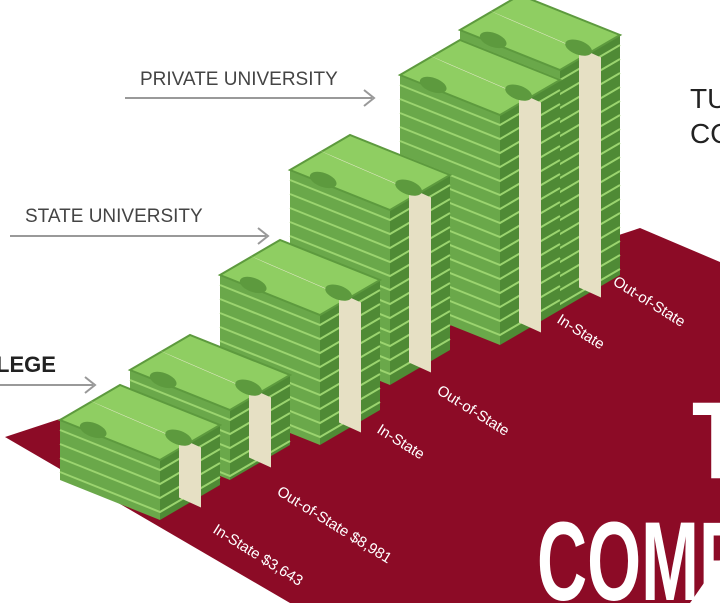  Describe the element at coordinates (705, 98) in the screenshot. I see `heading-line: TU` at that location.